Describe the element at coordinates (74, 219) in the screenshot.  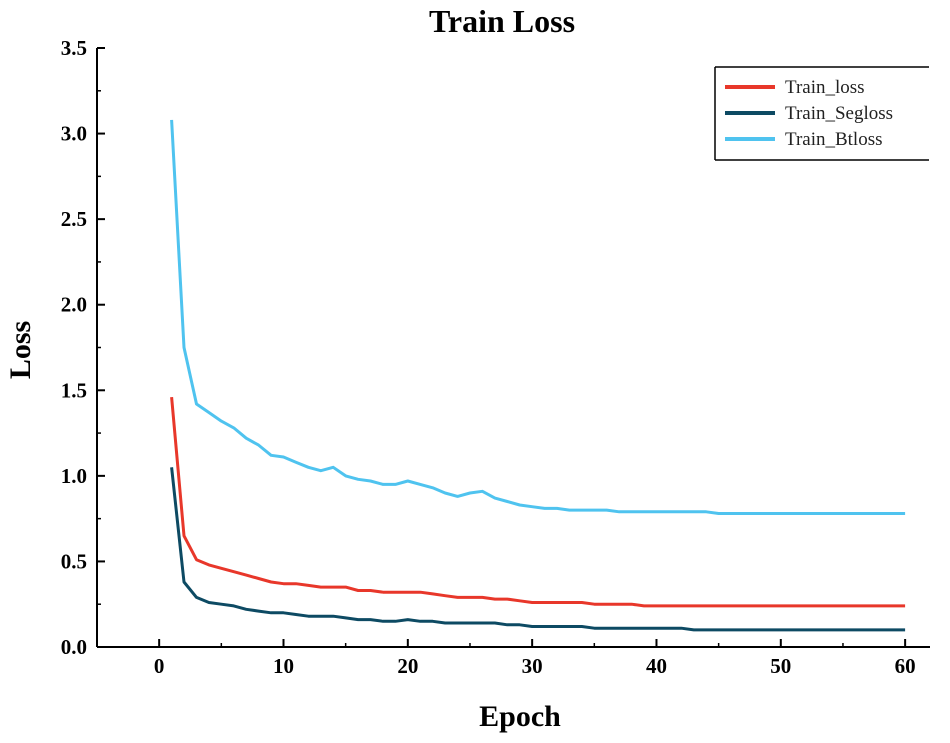
I see `y-tick-label: 2.5` at that location.